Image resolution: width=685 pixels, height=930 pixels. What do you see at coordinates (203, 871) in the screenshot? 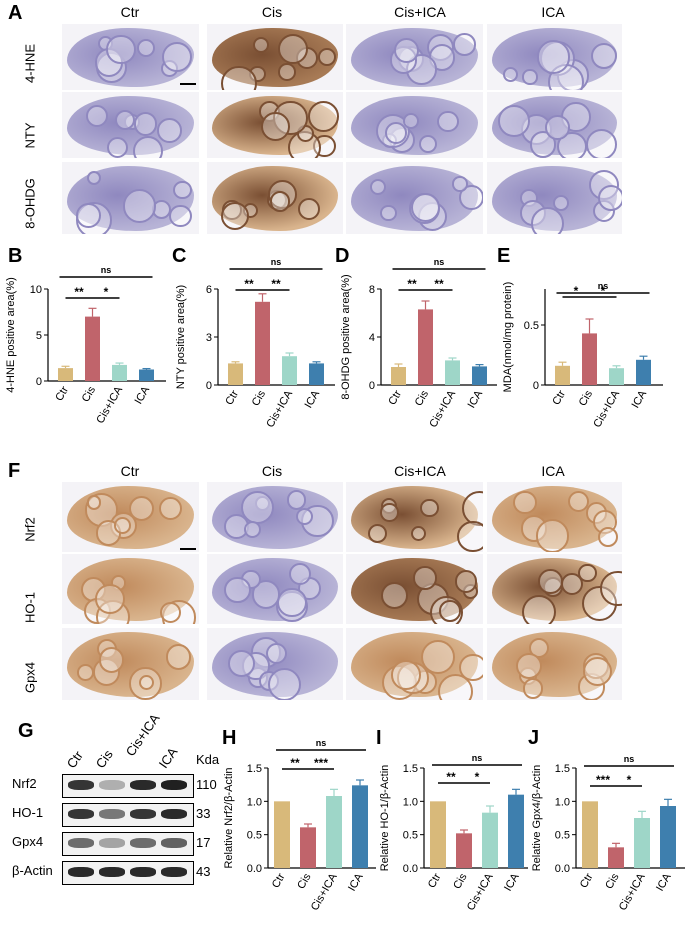
I see `wb-kda-label: 43` at bounding box center [203, 871].